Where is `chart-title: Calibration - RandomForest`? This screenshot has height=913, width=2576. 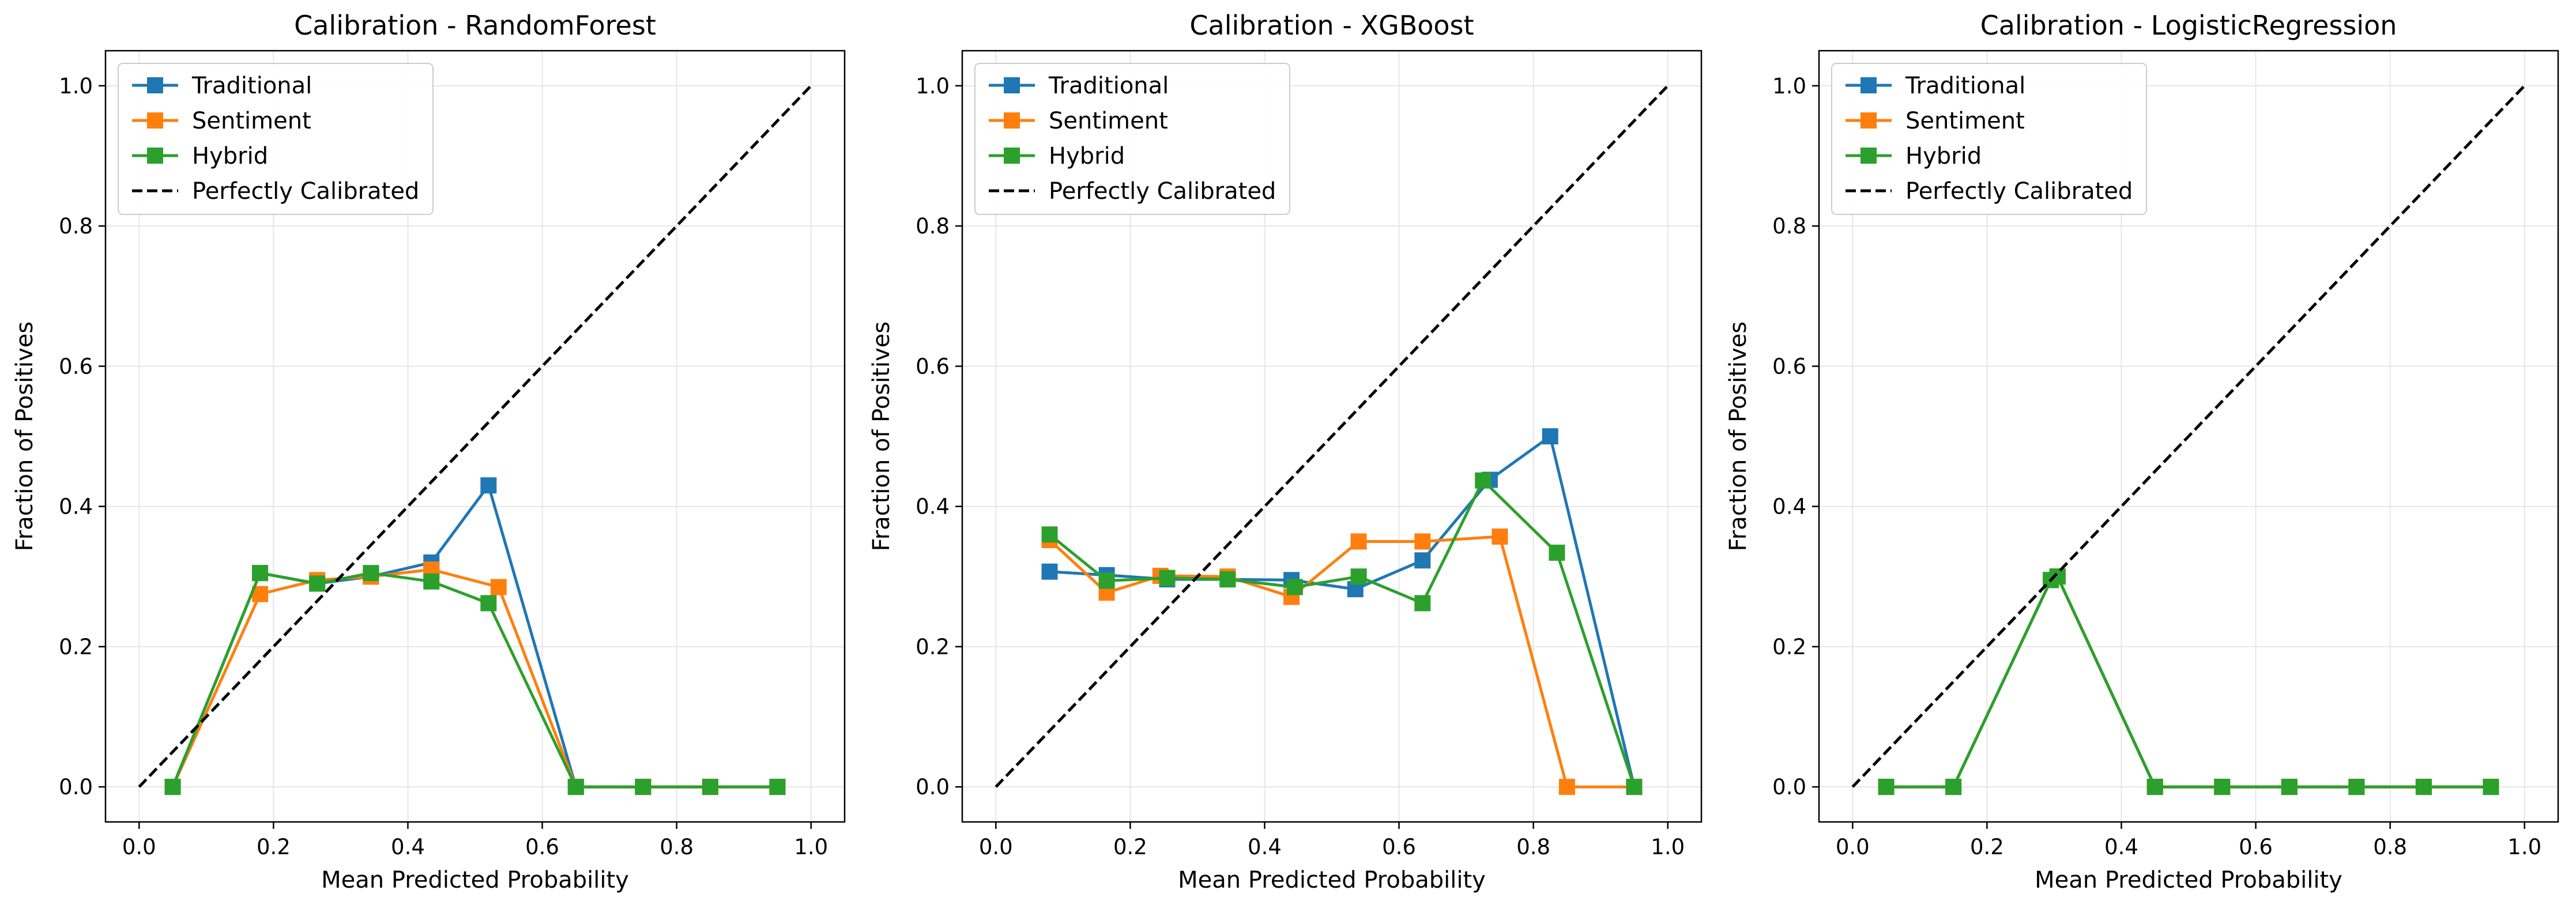
chart-title: Calibration - RandomForest is located at coordinates (475, 25).